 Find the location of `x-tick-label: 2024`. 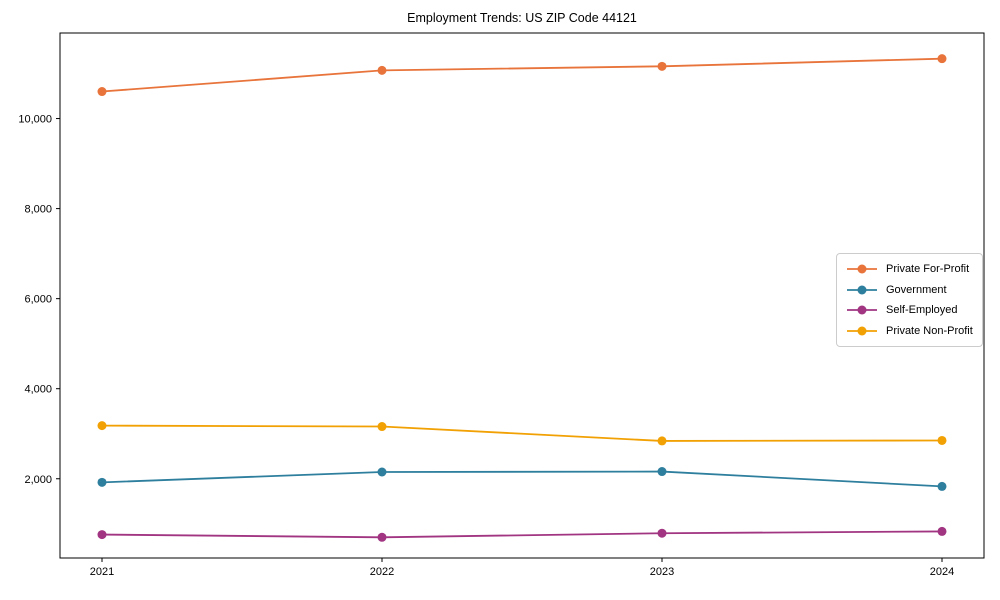

x-tick-label: 2024 is located at coordinates (942, 572).